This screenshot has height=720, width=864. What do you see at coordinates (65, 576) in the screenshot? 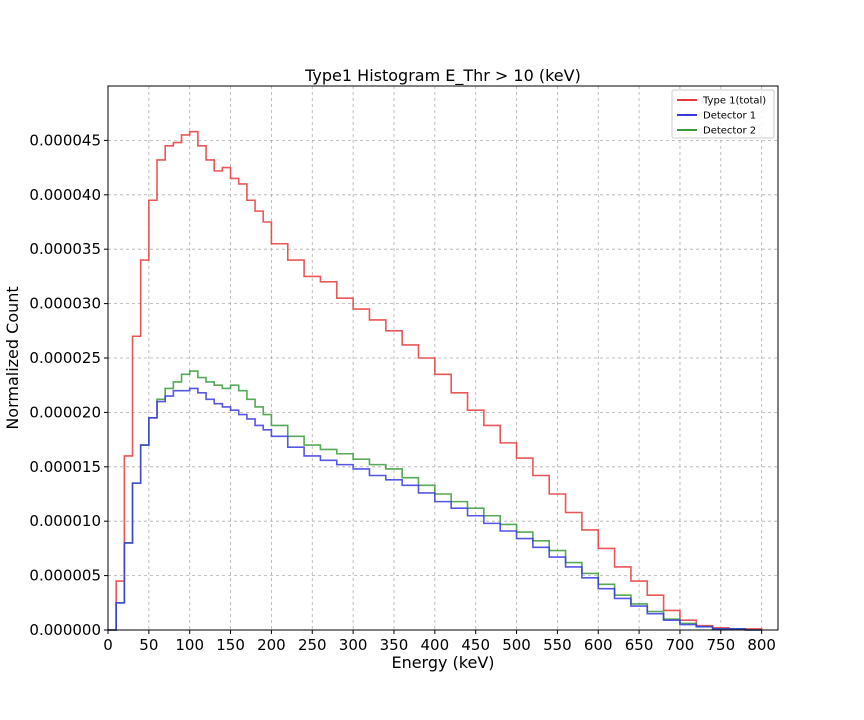
I see `y-tick-label: 0.000005` at bounding box center [65, 576].